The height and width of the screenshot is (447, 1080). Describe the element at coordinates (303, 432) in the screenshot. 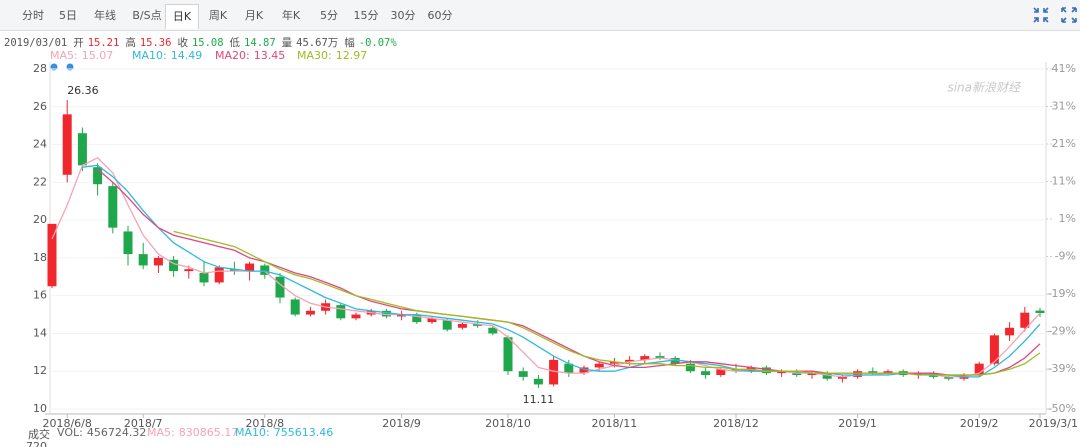

I see `volume-value: 755613.46` at that location.